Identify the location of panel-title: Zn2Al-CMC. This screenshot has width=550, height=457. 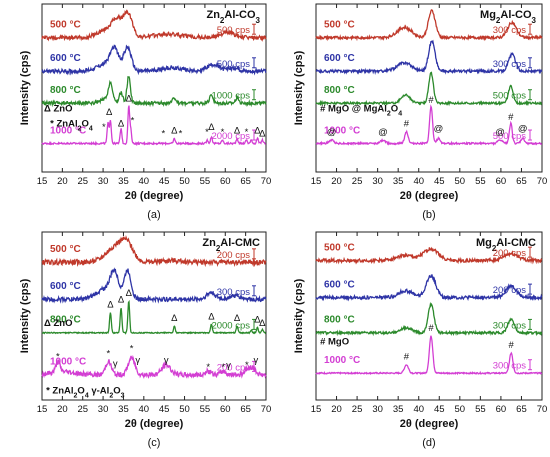
(231, 245).